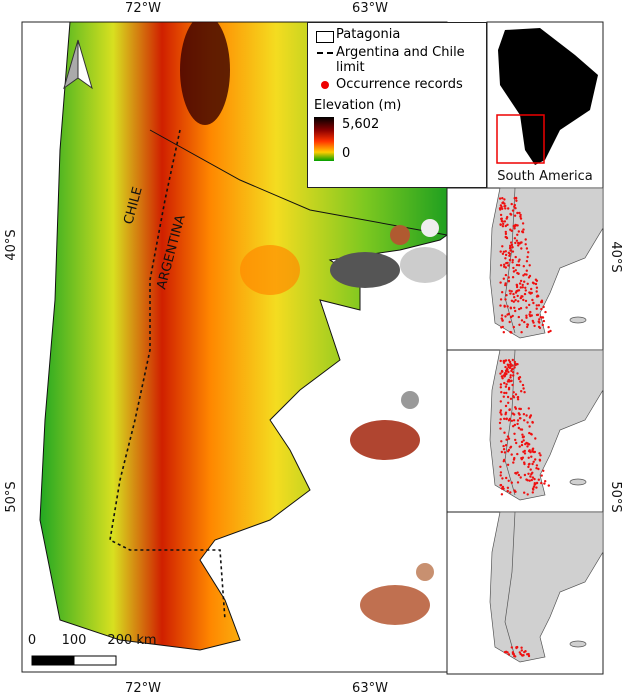 Image resolution: width=625 pixels, height=700 pixels. What do you see at coordinates (615, 496) in the screenshot?
I see `latitude-label: 50°S` at bounding box center [615, 496].